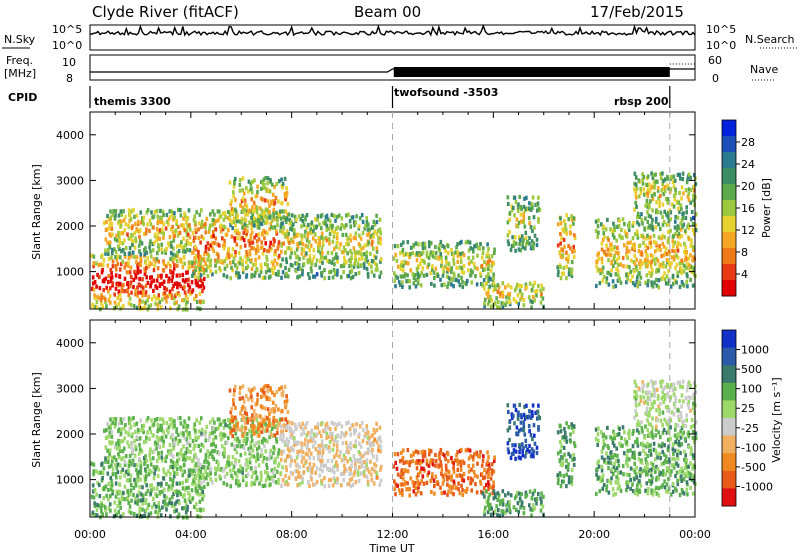 This screenshot has height=554, width=800. I want to click on freq-tick-top: 10, so click(69, 62).